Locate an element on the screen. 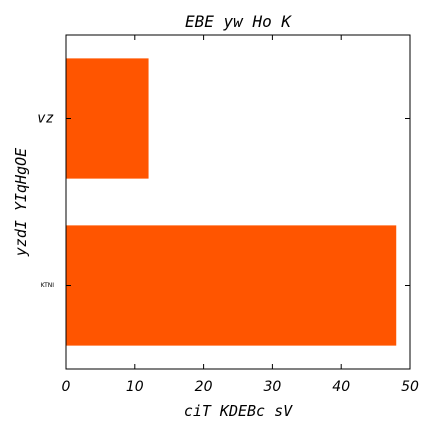 The height and width of the screenshot is (432, 432). x-tick-label-20: 20 is located at coordinates (204, 387).